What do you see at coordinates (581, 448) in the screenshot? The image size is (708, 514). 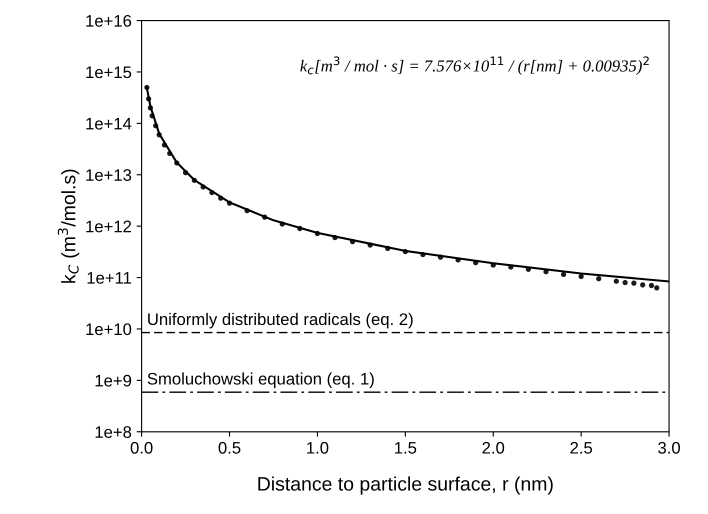 I see `x-tick-label: 2.5` at bounding box center [581, 448].